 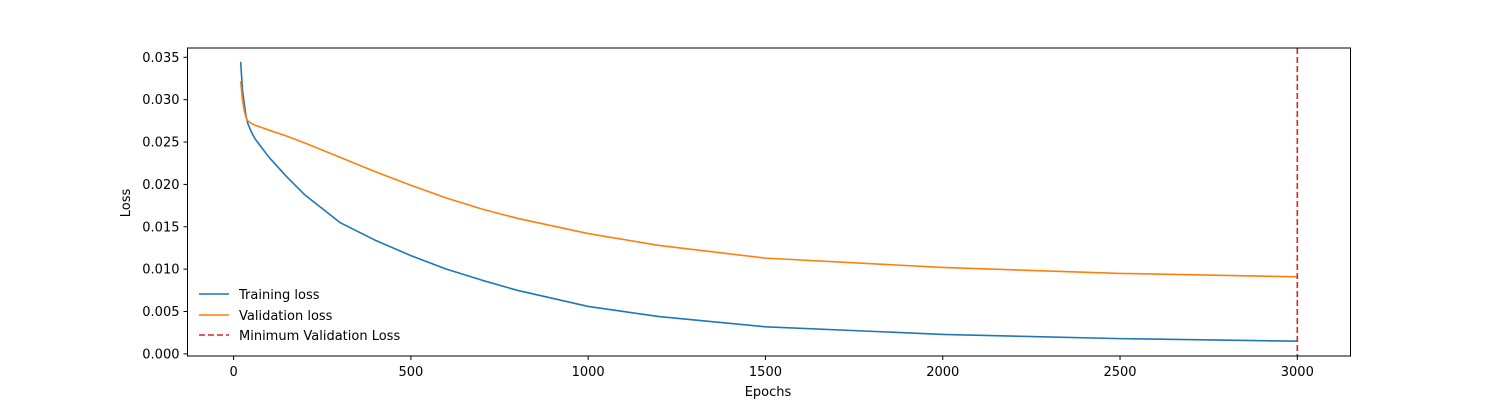 What do you see at coordinates (165, 206) in the screenshot?
I see `y-axis-ticks: 0.000 0.005 0.010 0.015 0.020 0.025 0.030 0.035` at bounding box center [165, 206].